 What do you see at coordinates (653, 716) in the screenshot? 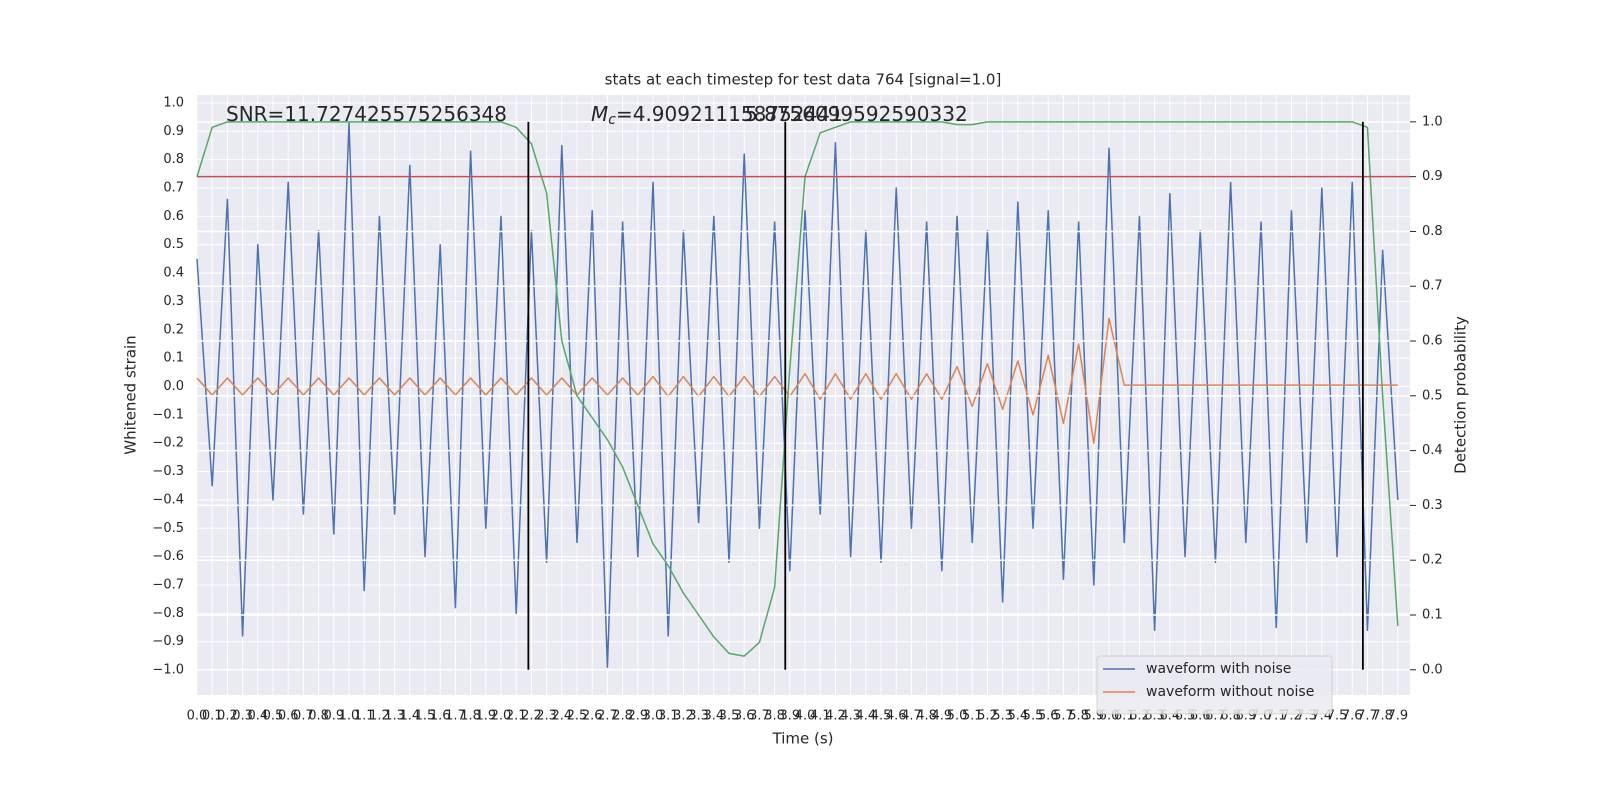
I see `x-tick-label: 3.0` at bounding box center [653, 716].